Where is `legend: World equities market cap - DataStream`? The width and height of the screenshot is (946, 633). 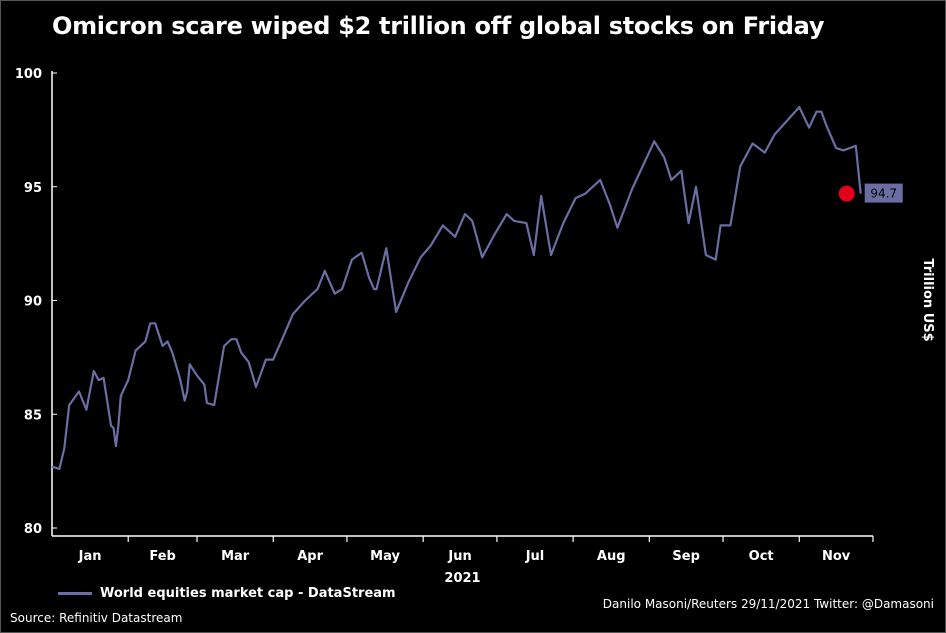
legend: World equities market cap - DataStream is located at coordinates (227, 593).